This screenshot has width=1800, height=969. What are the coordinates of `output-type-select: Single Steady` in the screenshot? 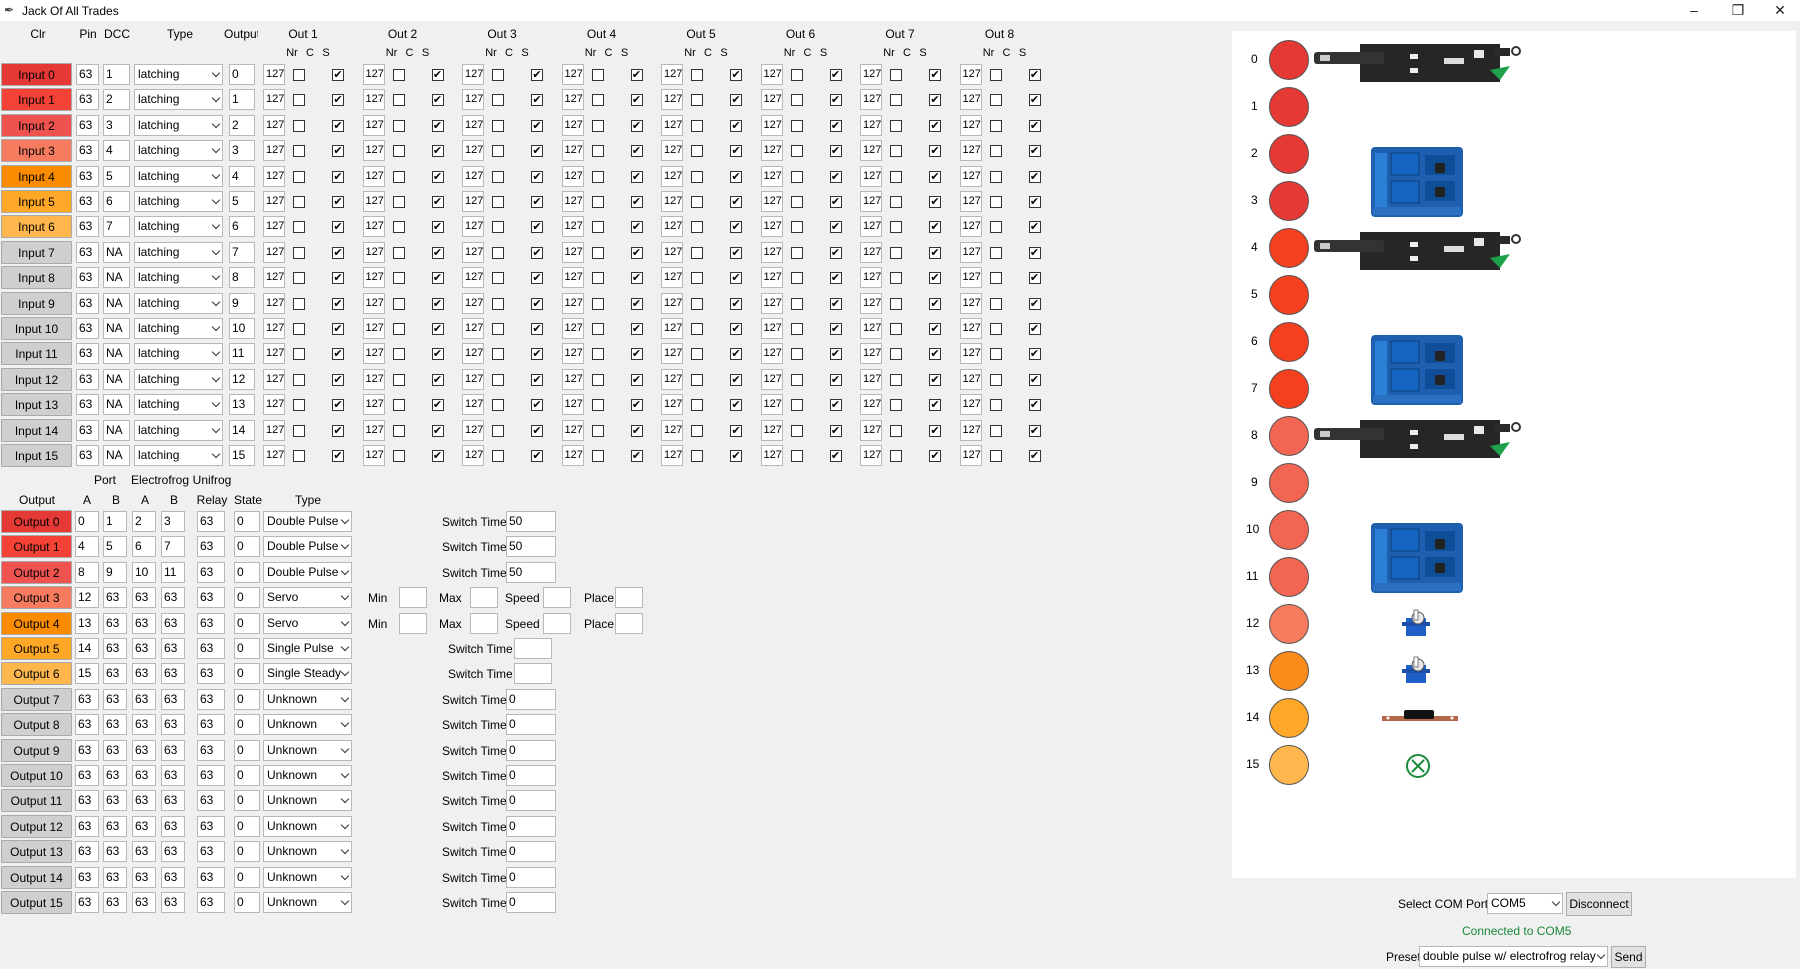 It's located at (307, 674).